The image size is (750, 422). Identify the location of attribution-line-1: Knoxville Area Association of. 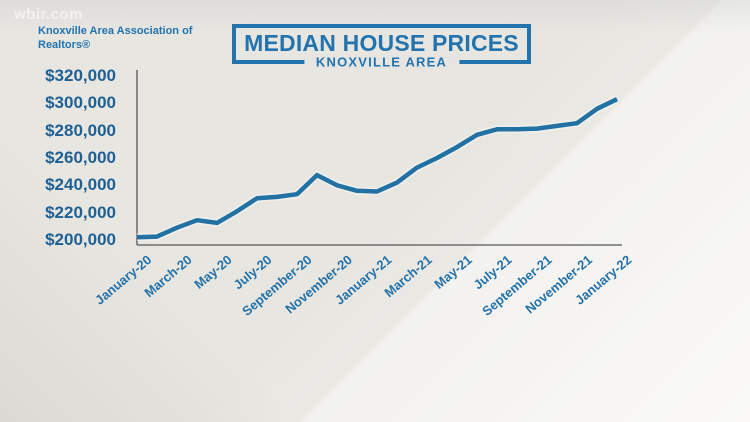
(115, 31).